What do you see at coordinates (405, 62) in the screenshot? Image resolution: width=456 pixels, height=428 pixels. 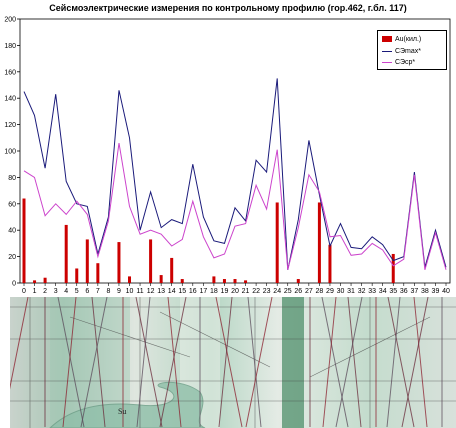 I see `legend-label-sesr: СЭср*` at bounding box center [405, 62].